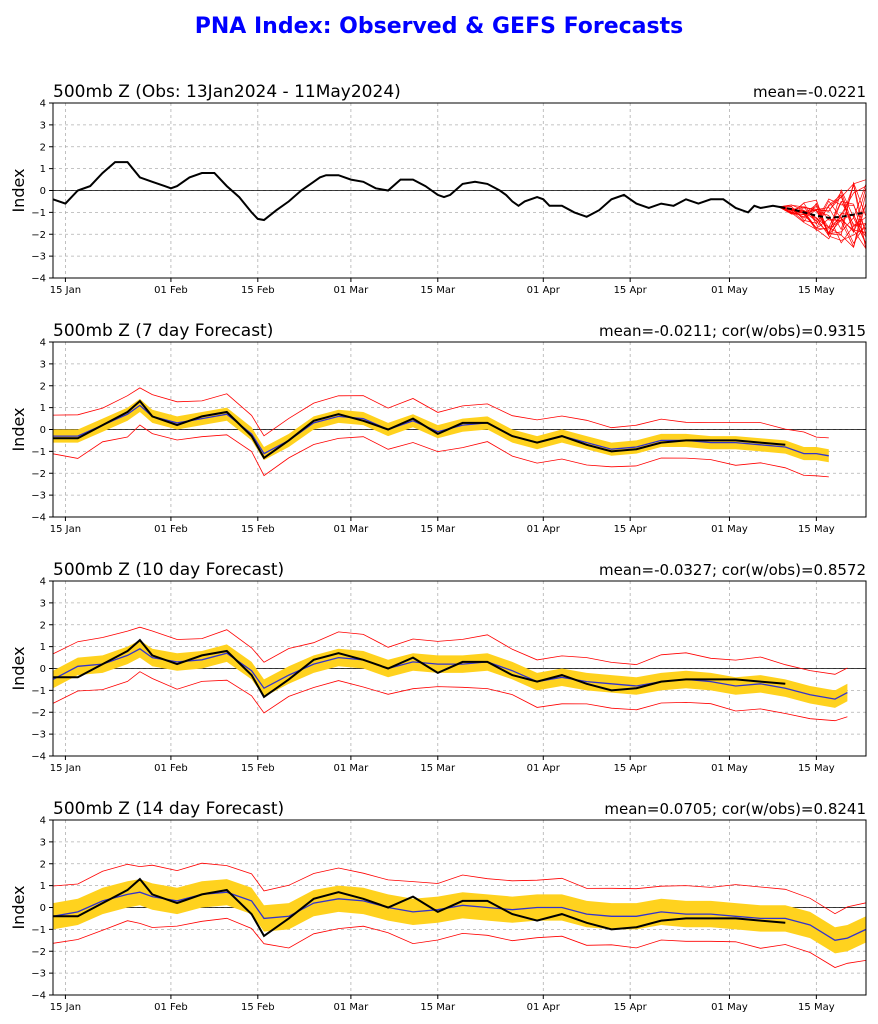 This screenshot has width=878, height=1024. Describe the element at coordinates (163, 331) in the screenshot. I see `panel-title: 500mb Z (7 day Forecast)` at that location.